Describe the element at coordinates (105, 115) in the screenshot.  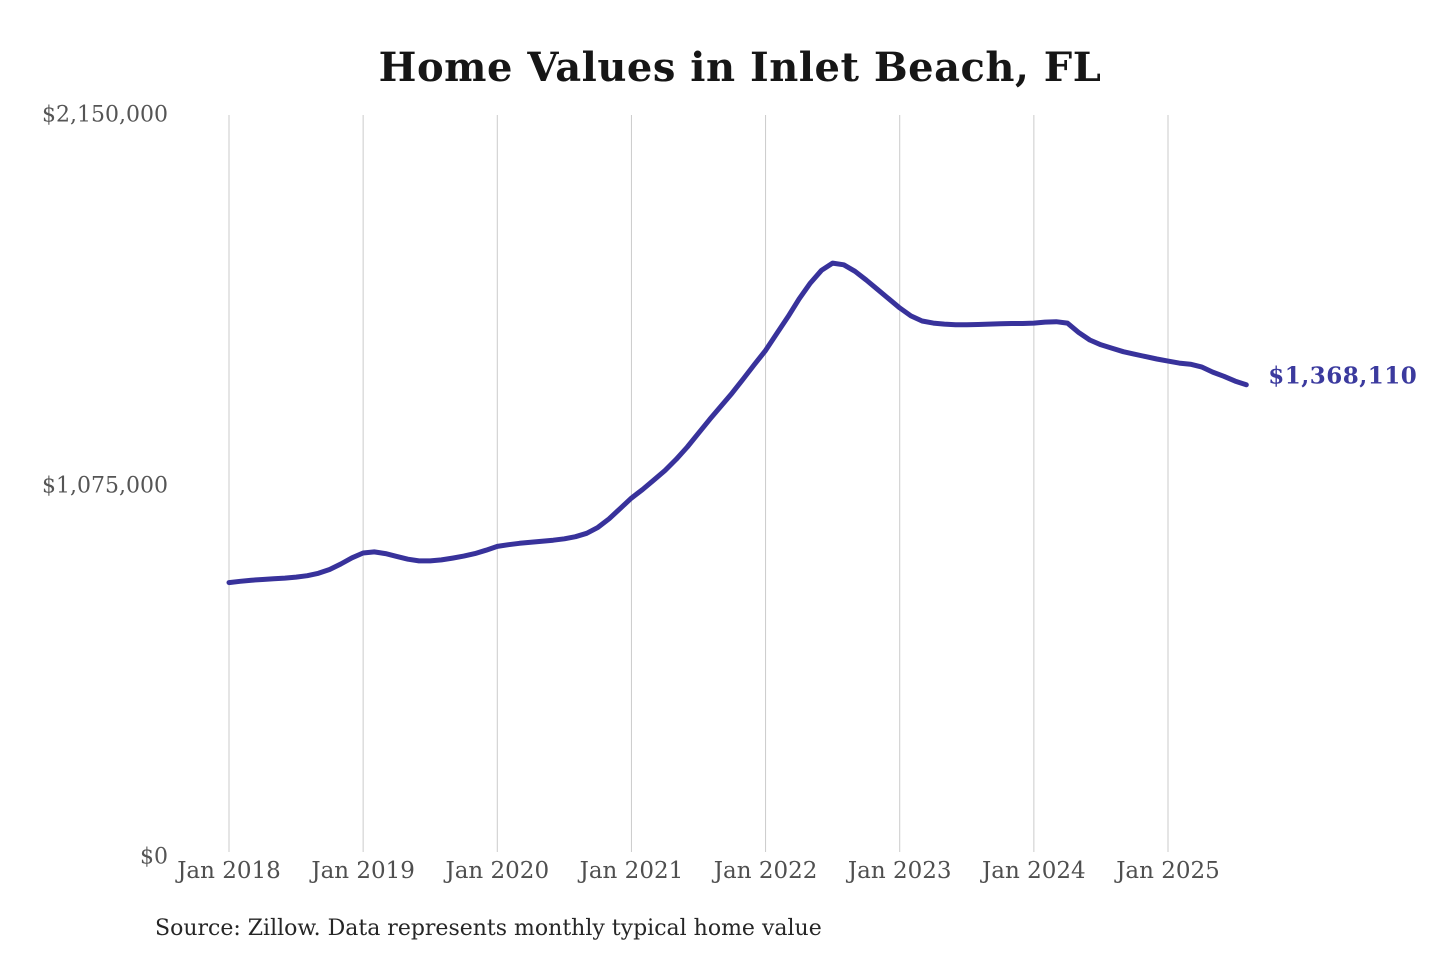
I see `y-axis-tick-label: $2,150,000` at that location.